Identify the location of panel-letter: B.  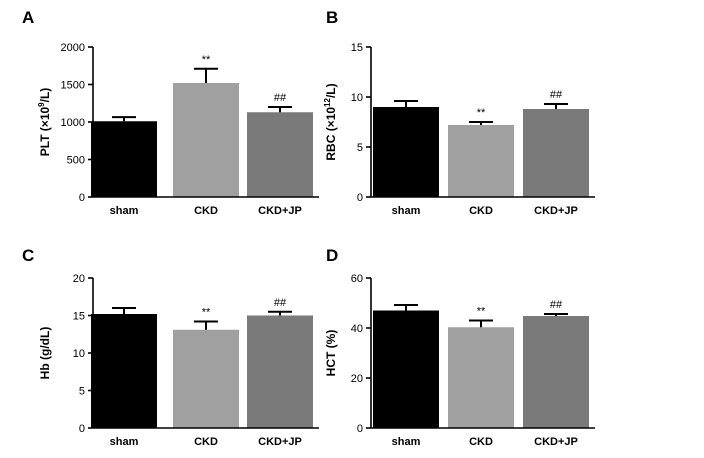
(332, 17).